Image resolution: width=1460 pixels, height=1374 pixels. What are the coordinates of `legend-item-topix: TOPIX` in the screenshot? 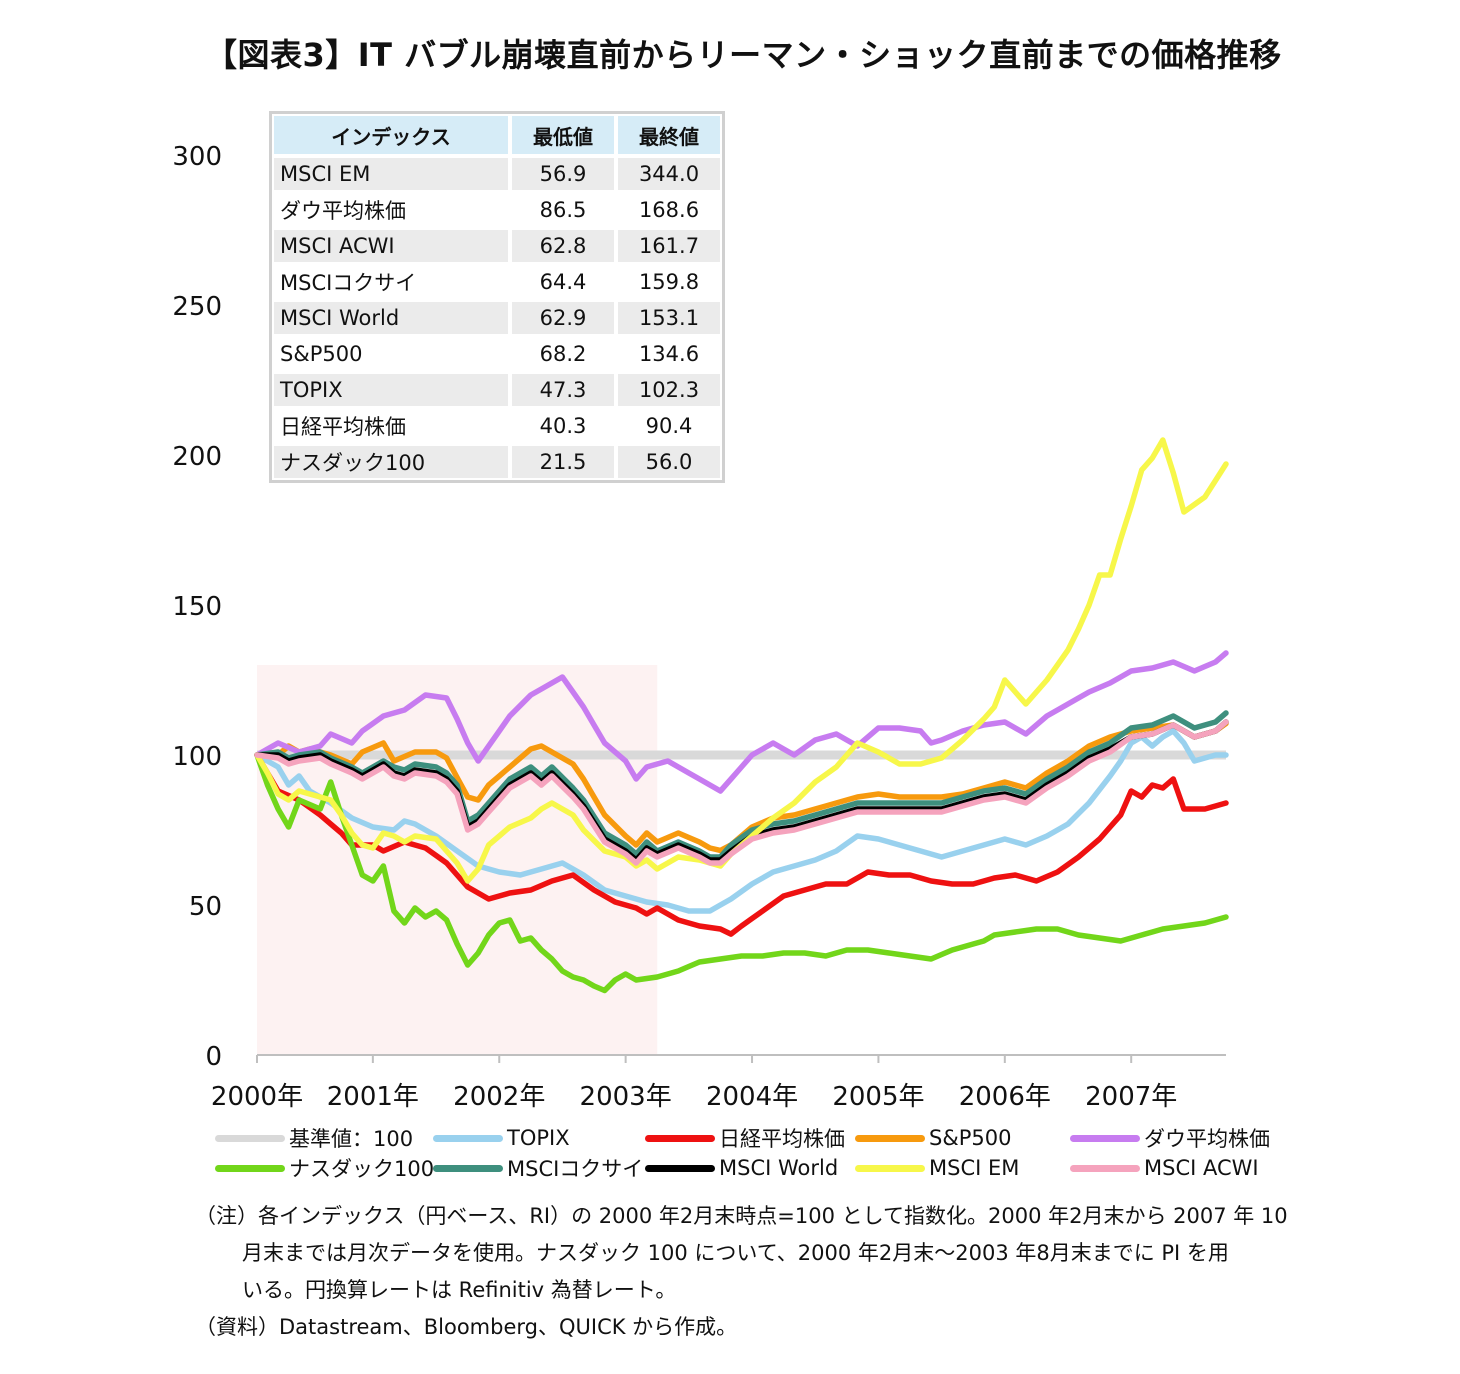 It's located at (501, 1138).